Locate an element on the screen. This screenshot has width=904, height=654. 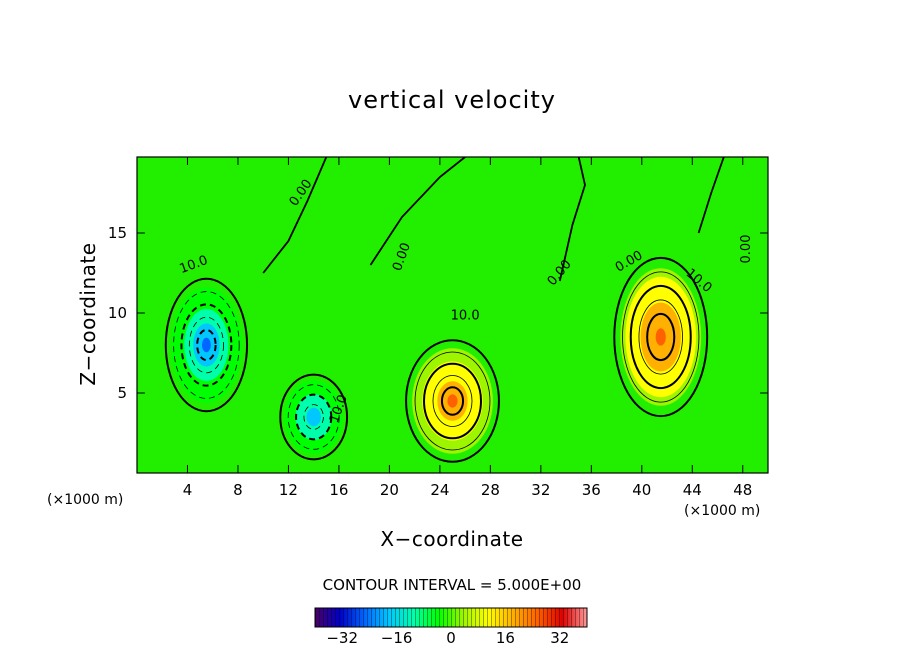
contour-value-label: 0.00 is located at coordinates (746, 249).